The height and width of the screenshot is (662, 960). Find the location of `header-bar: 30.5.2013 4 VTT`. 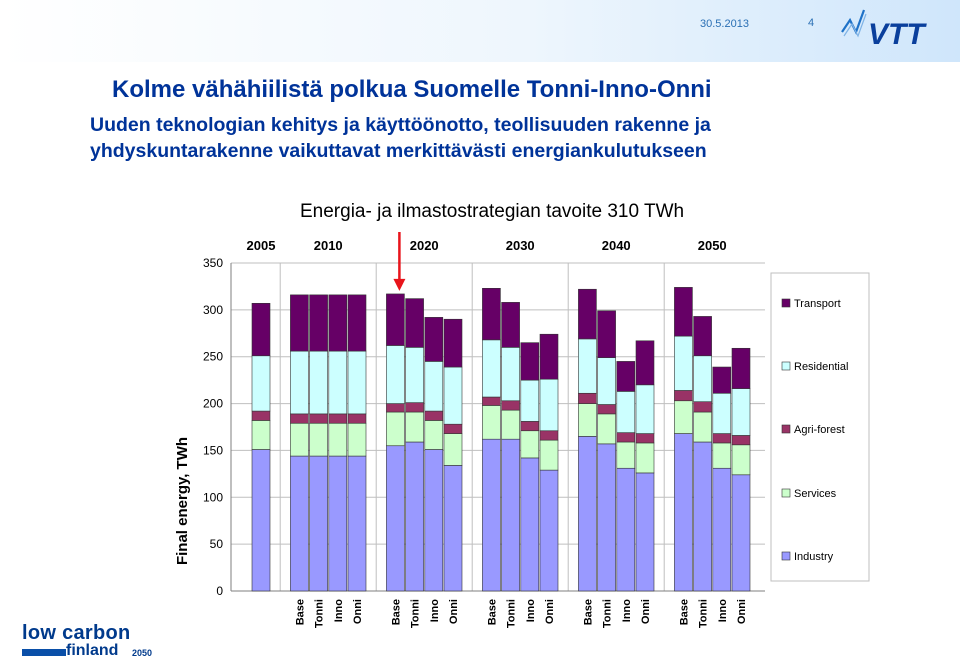

header-bar: 30.5.2013 4 VTT is located at coordinates (480, 31).